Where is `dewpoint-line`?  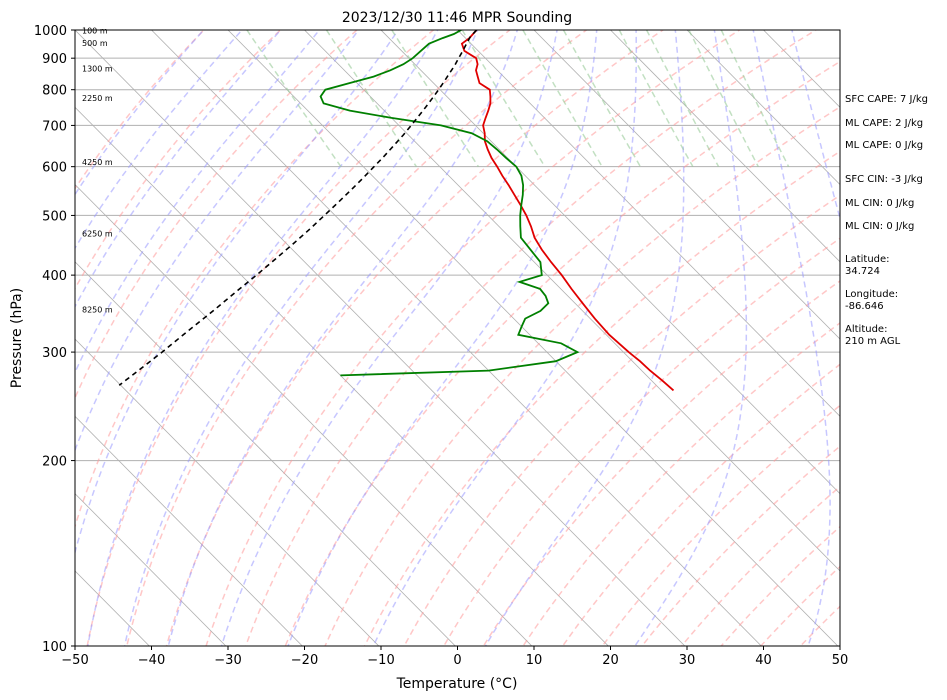
dewpoint-line is located at coordinates (449, 203).